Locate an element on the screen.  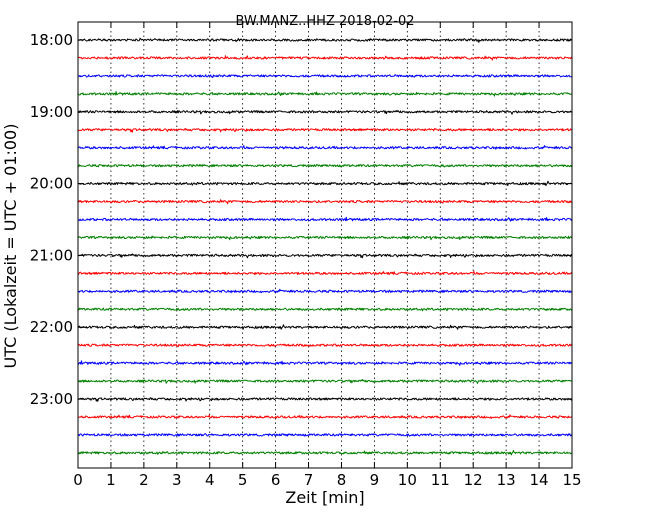
trace-2045 is located at coordinates (325, 238).